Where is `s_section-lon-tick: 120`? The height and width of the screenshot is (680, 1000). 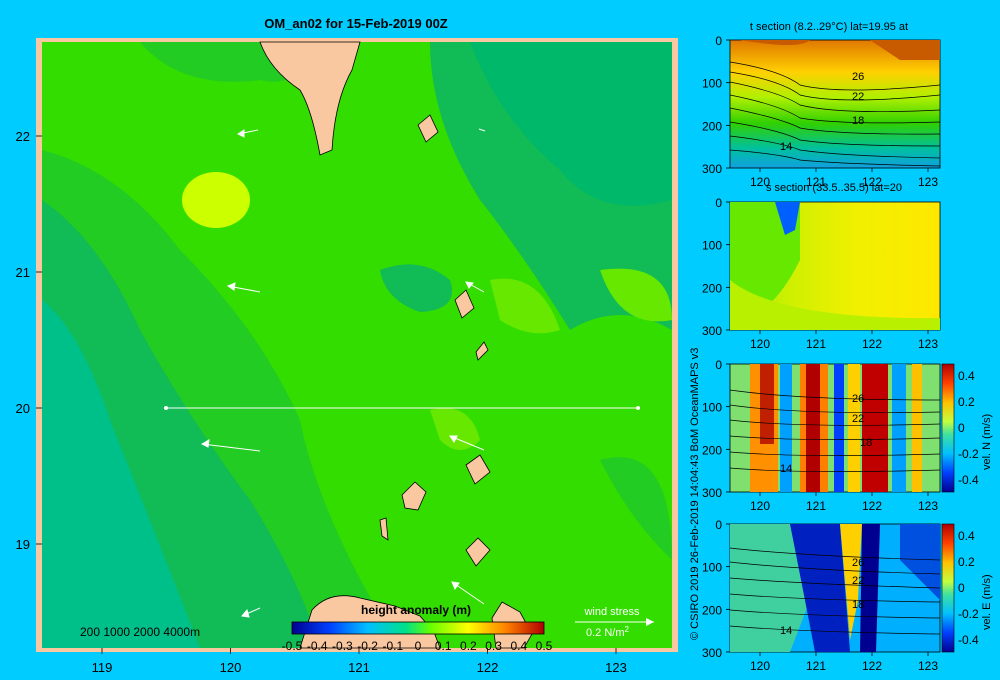
s_section-lon-tick: 120 is located at coordinates (760, 344).